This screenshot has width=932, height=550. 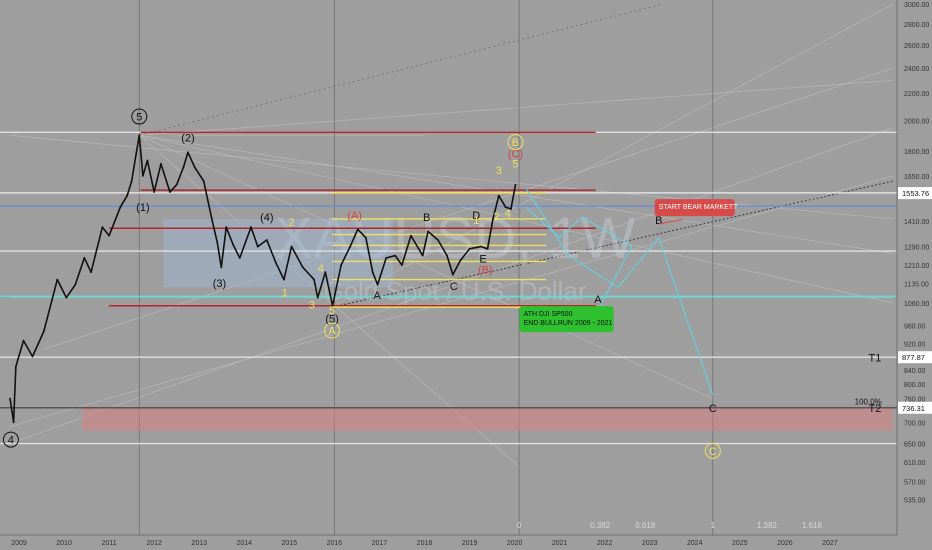 I want to click on current-price-text: 1553.76, so click(x=915, y=193).